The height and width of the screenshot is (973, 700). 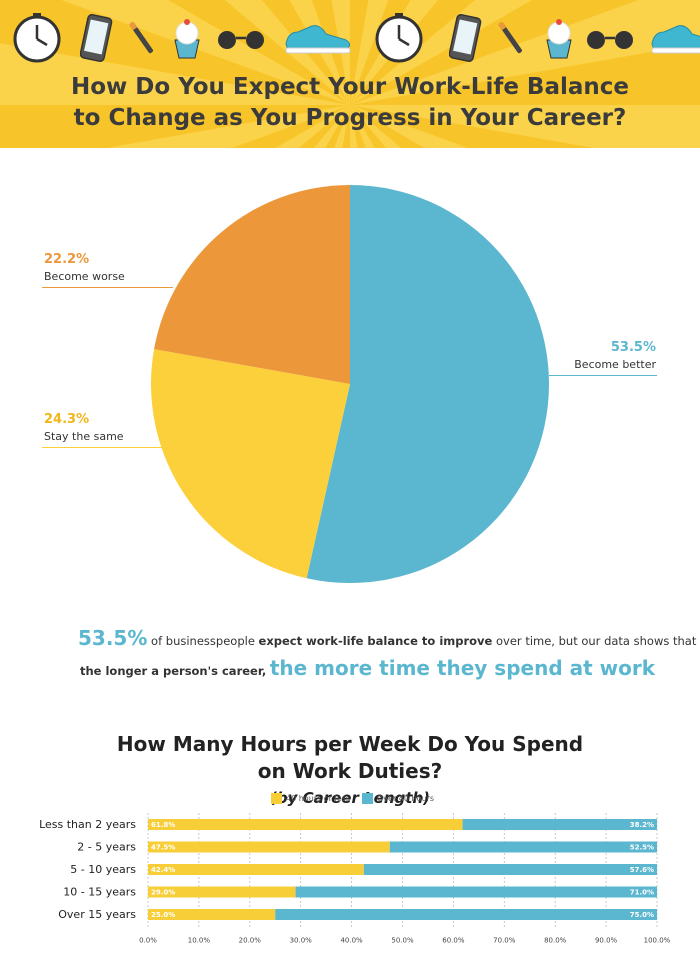 What do you see at coordinates (642, 848) in the screenshot?
I see `bar-value-label: 52.5%` at bounding box center [642, 848].